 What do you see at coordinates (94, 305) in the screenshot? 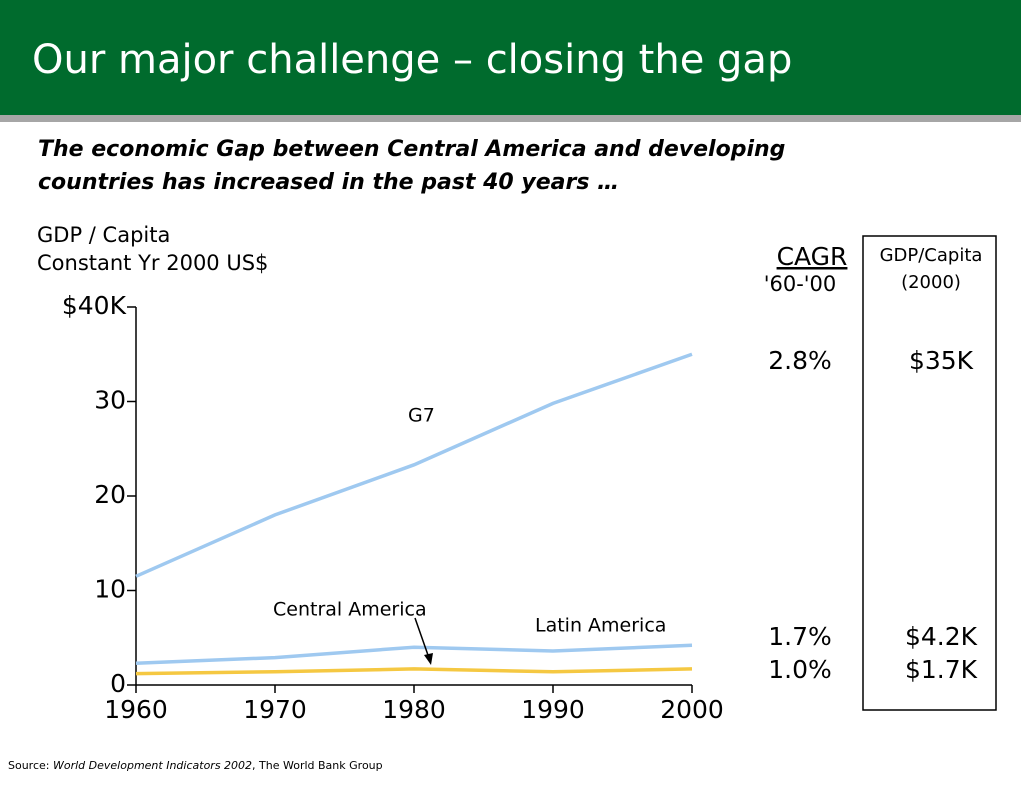
I see `y-tick-label: $40K` at bounding box center [94, 305].